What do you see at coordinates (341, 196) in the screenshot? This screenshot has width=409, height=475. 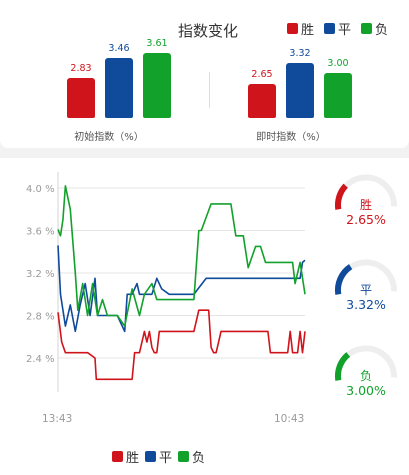 I see `gauge-fill-win` at bounding box center [341, 196].